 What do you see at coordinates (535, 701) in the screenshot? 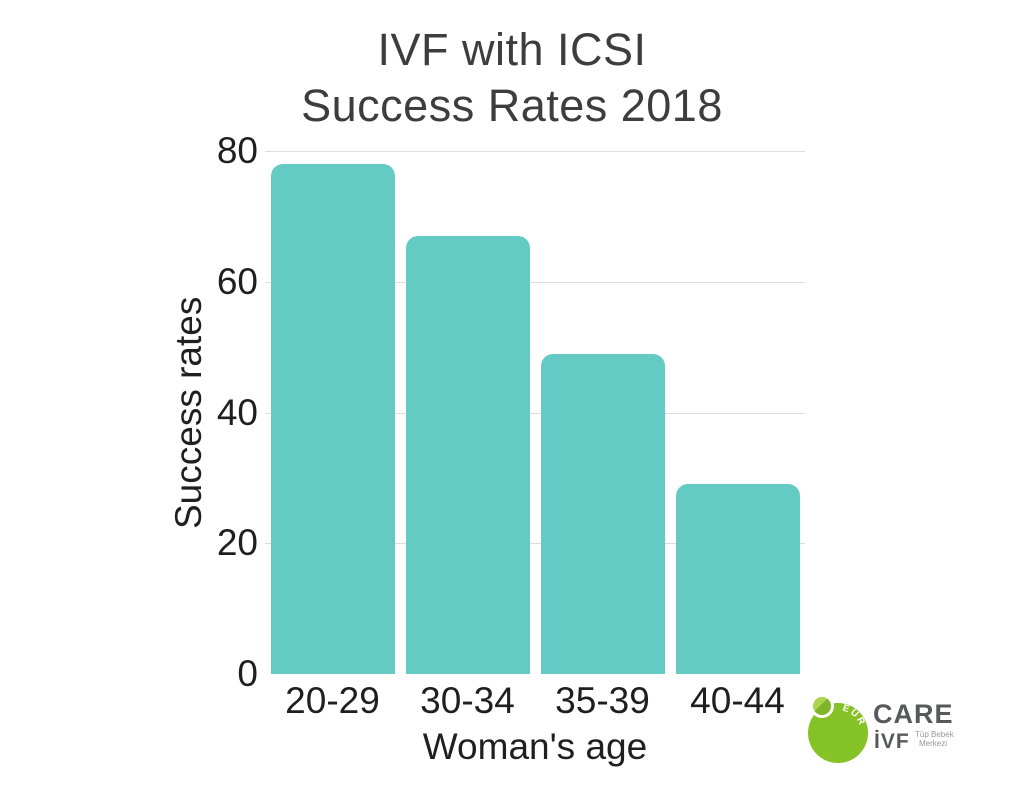
I see `x-axis-tick-labels: 20-29 30-34 35-39 40-44` at bounding box center [535, 701].